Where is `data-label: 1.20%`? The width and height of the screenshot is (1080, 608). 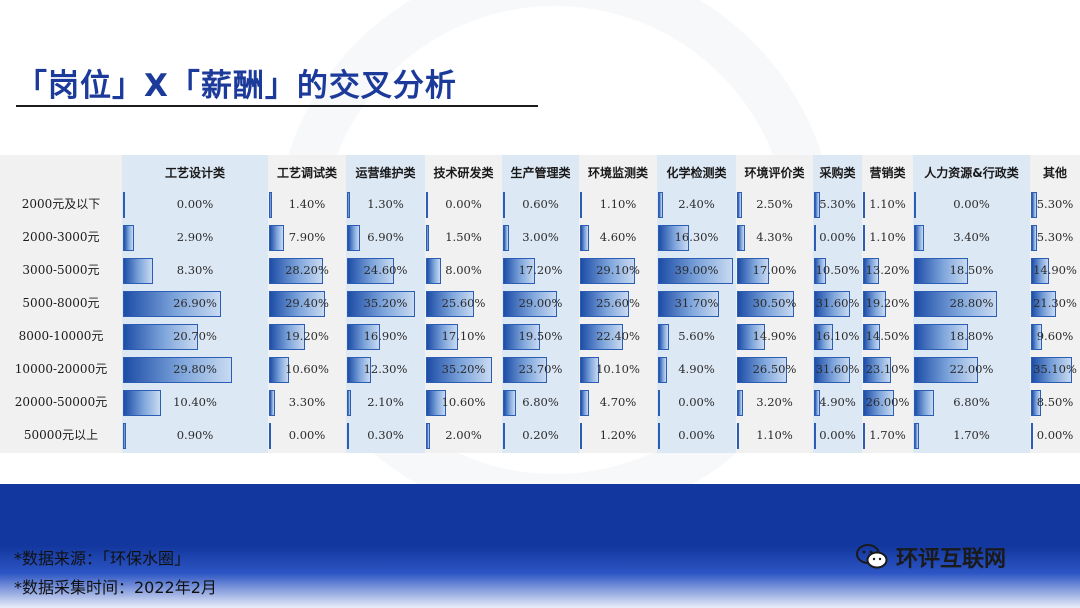 data-label: 1.20% is located at coordinates (618, 435).